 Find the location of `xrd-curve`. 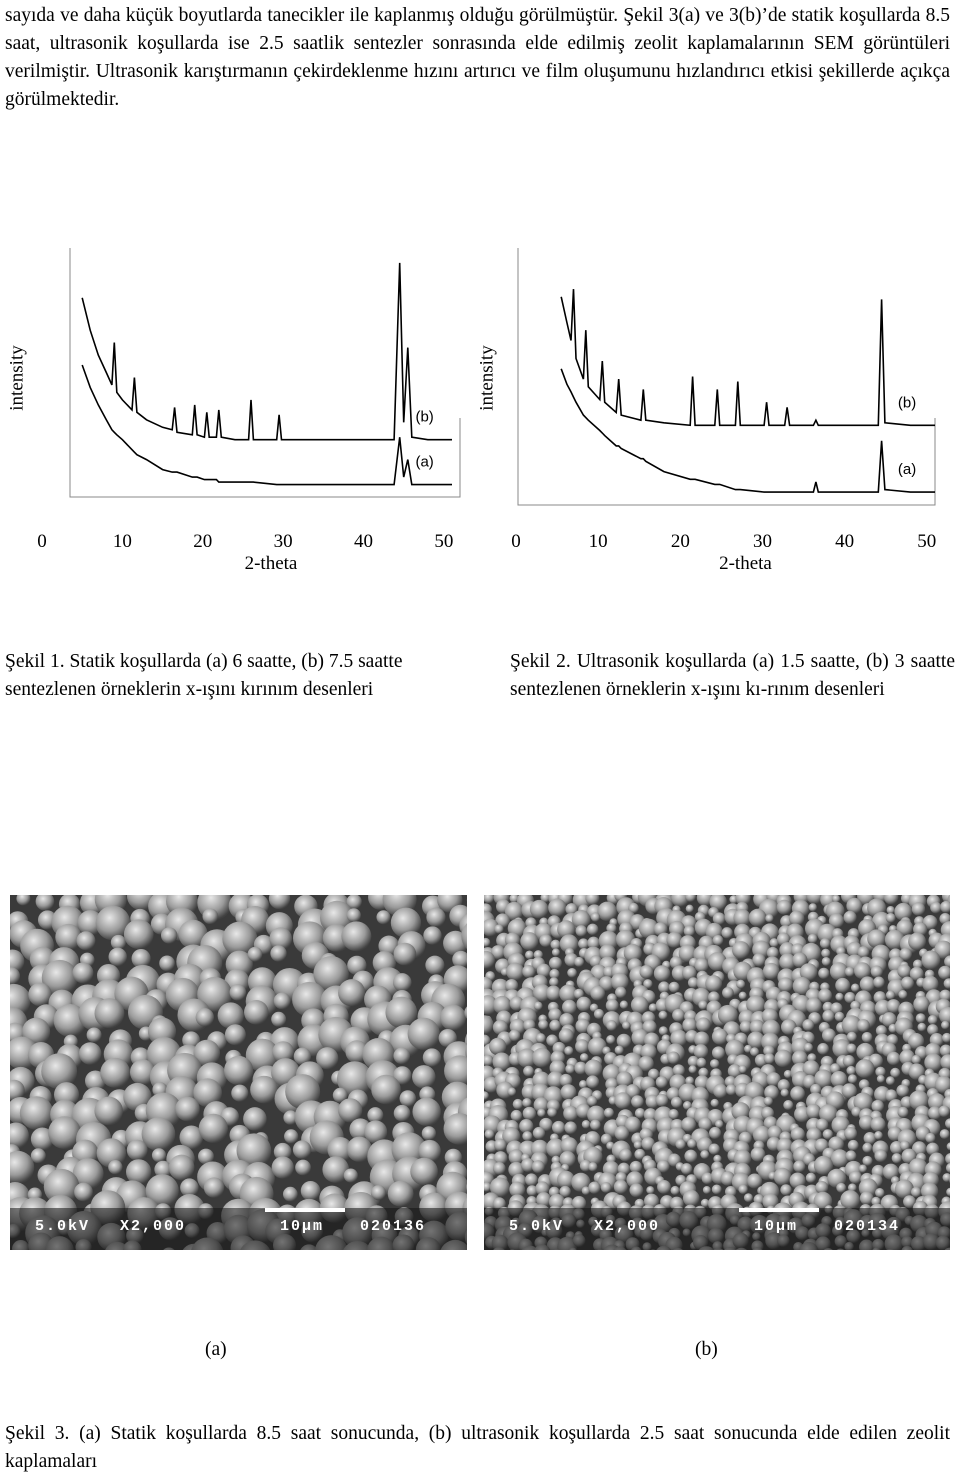

xrd-curve is located at coordinates (266, 425).